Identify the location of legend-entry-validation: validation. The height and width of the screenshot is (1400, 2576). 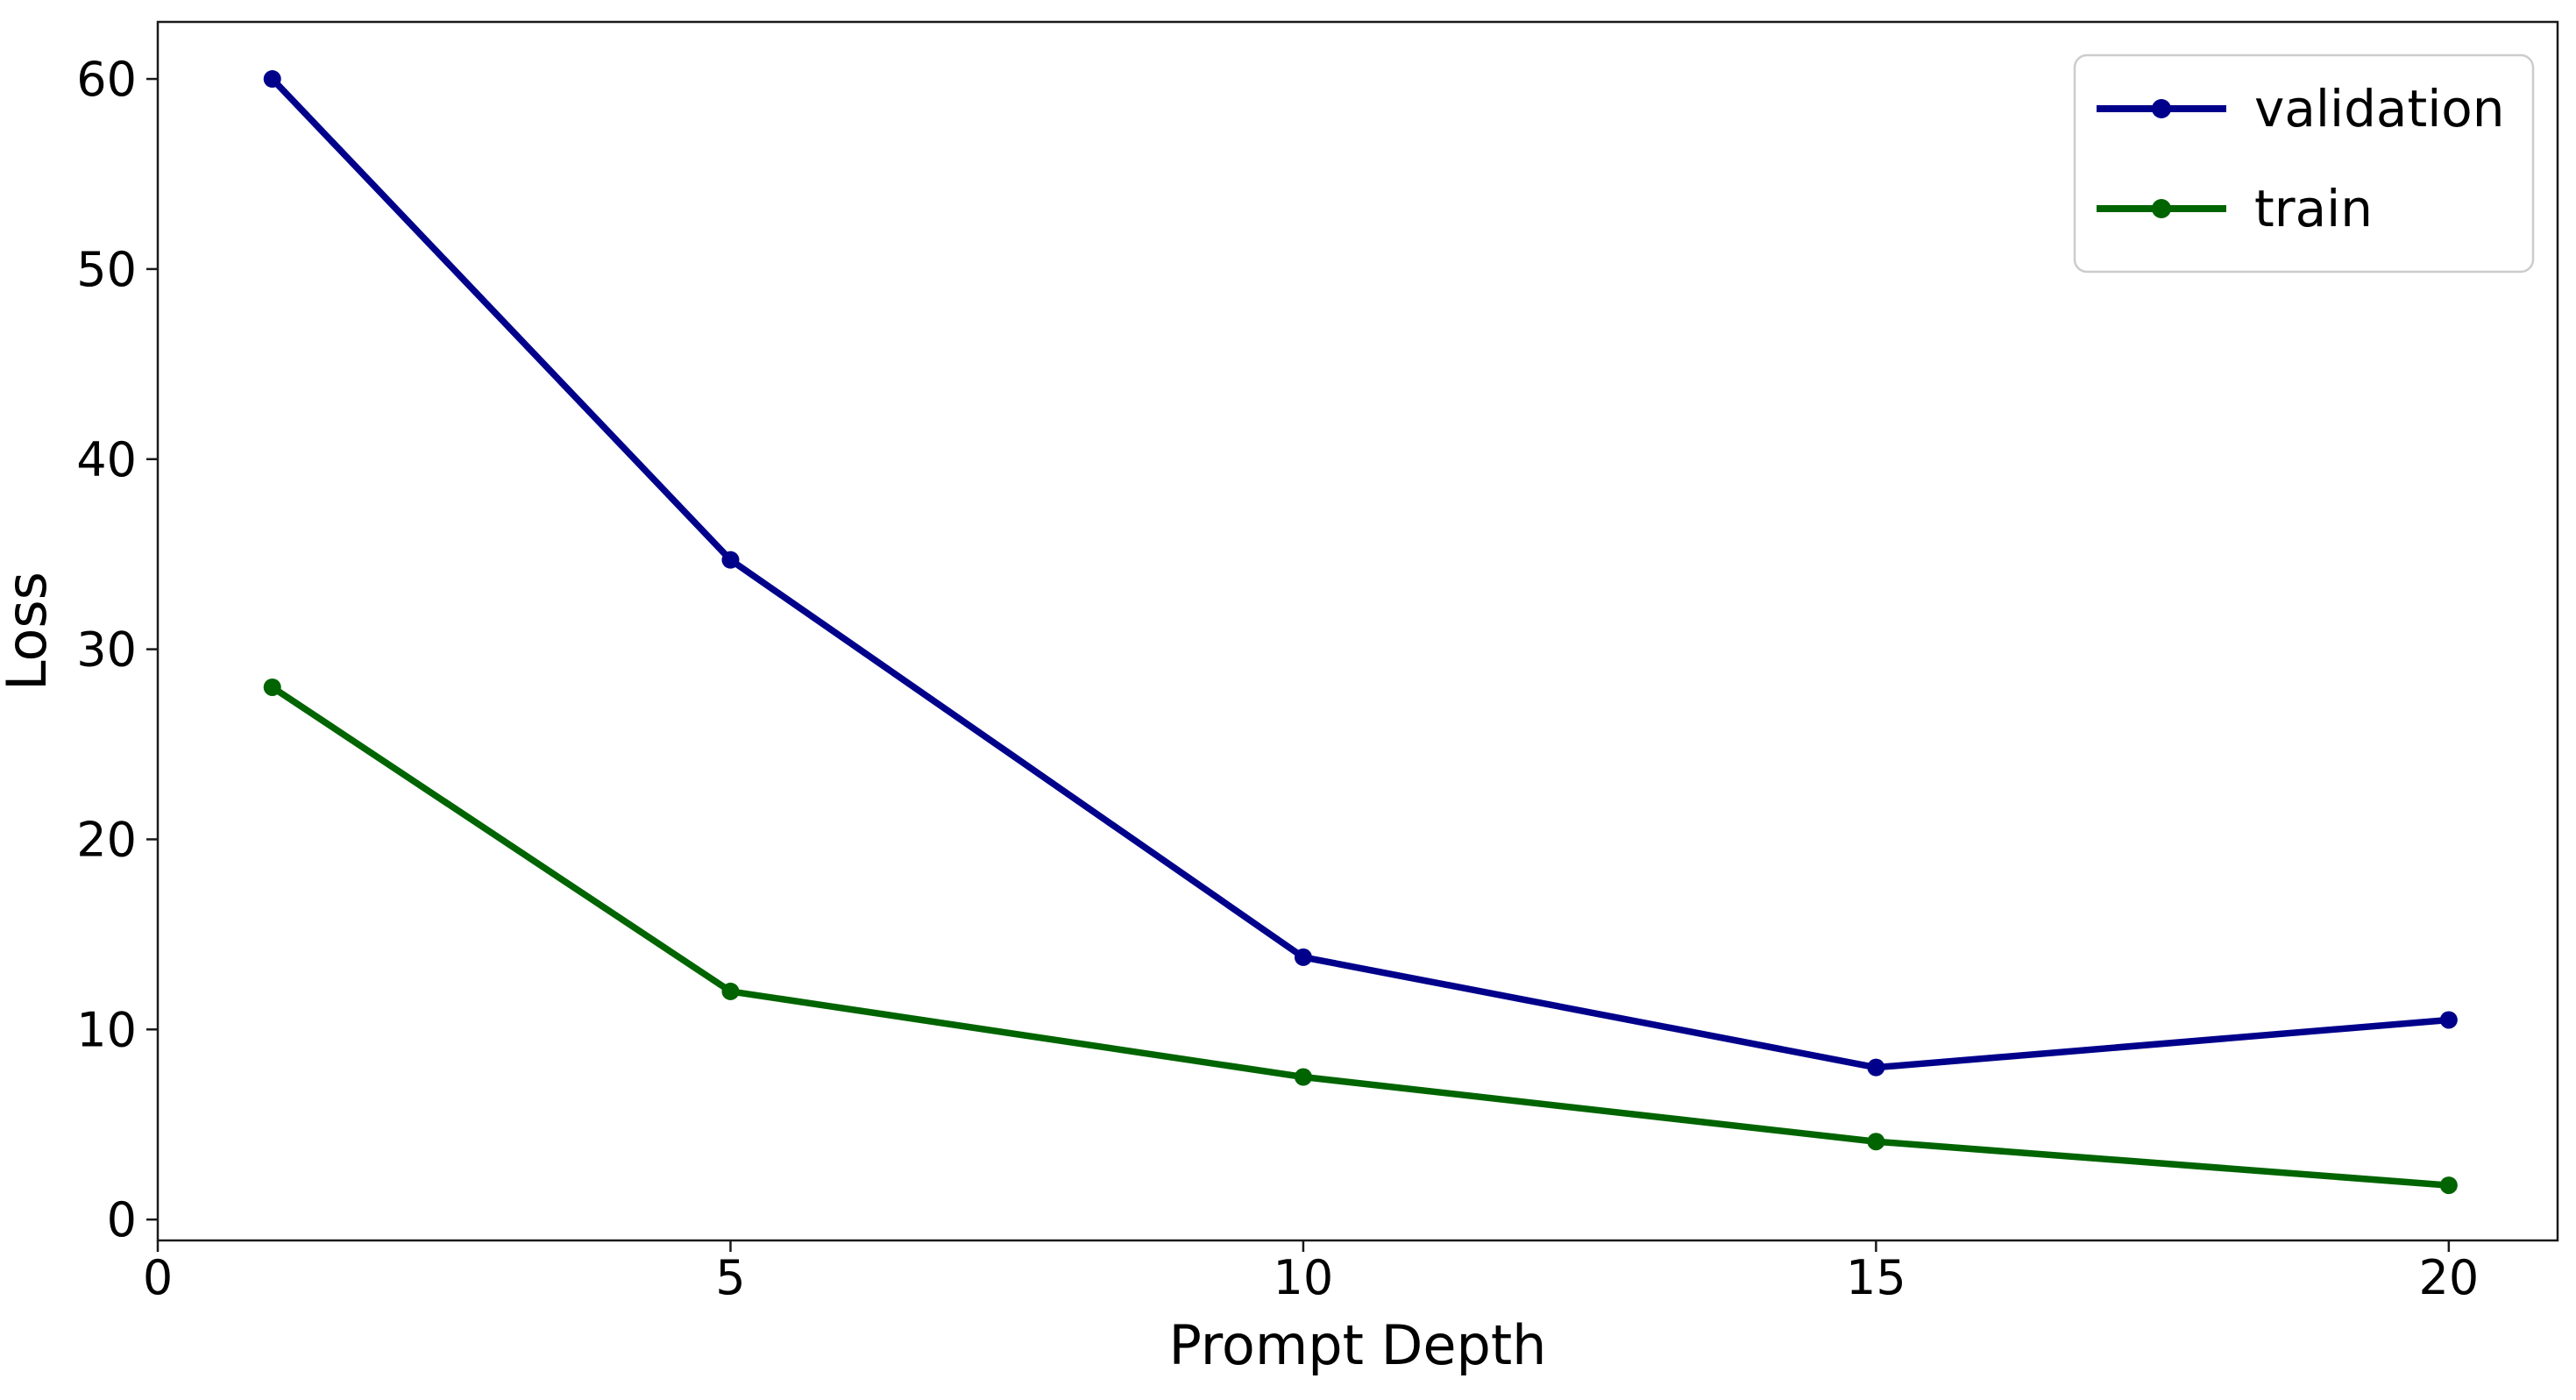
(2301, 109).